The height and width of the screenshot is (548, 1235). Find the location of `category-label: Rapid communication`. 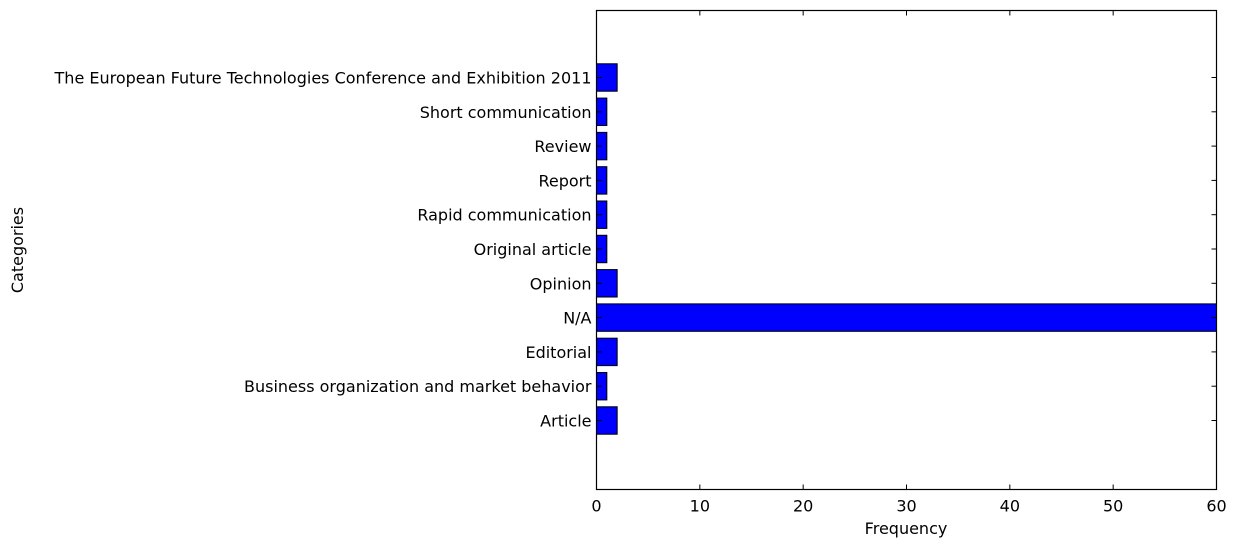

category-label: Rapid communication is located at coordinates (504, 215).